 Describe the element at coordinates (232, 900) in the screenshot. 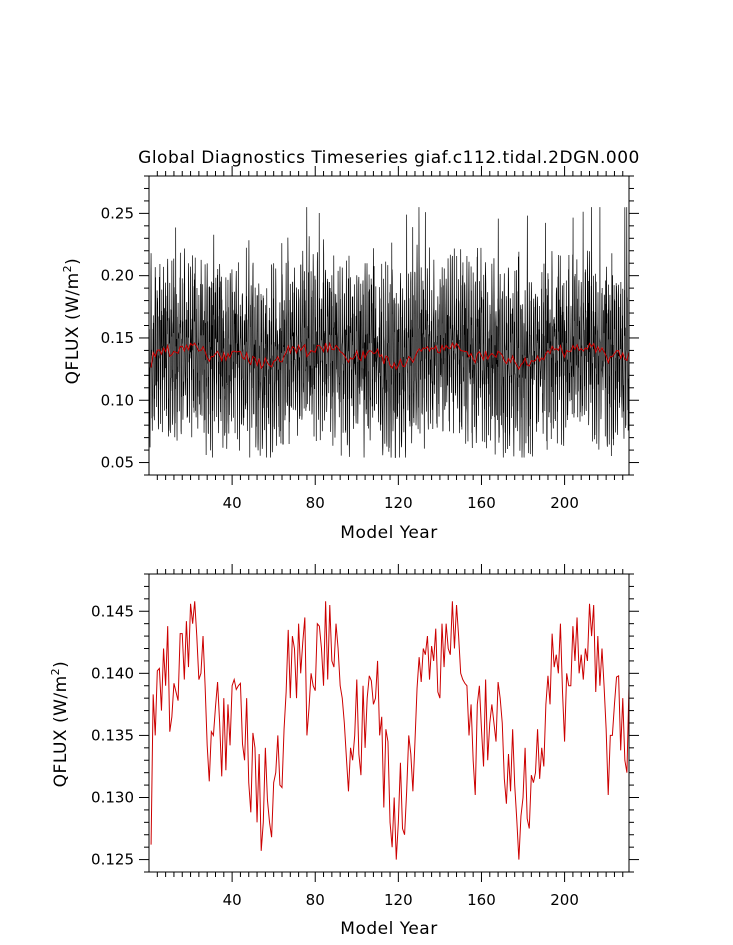

I see `bottom-x-tick-label: 40` at that location.